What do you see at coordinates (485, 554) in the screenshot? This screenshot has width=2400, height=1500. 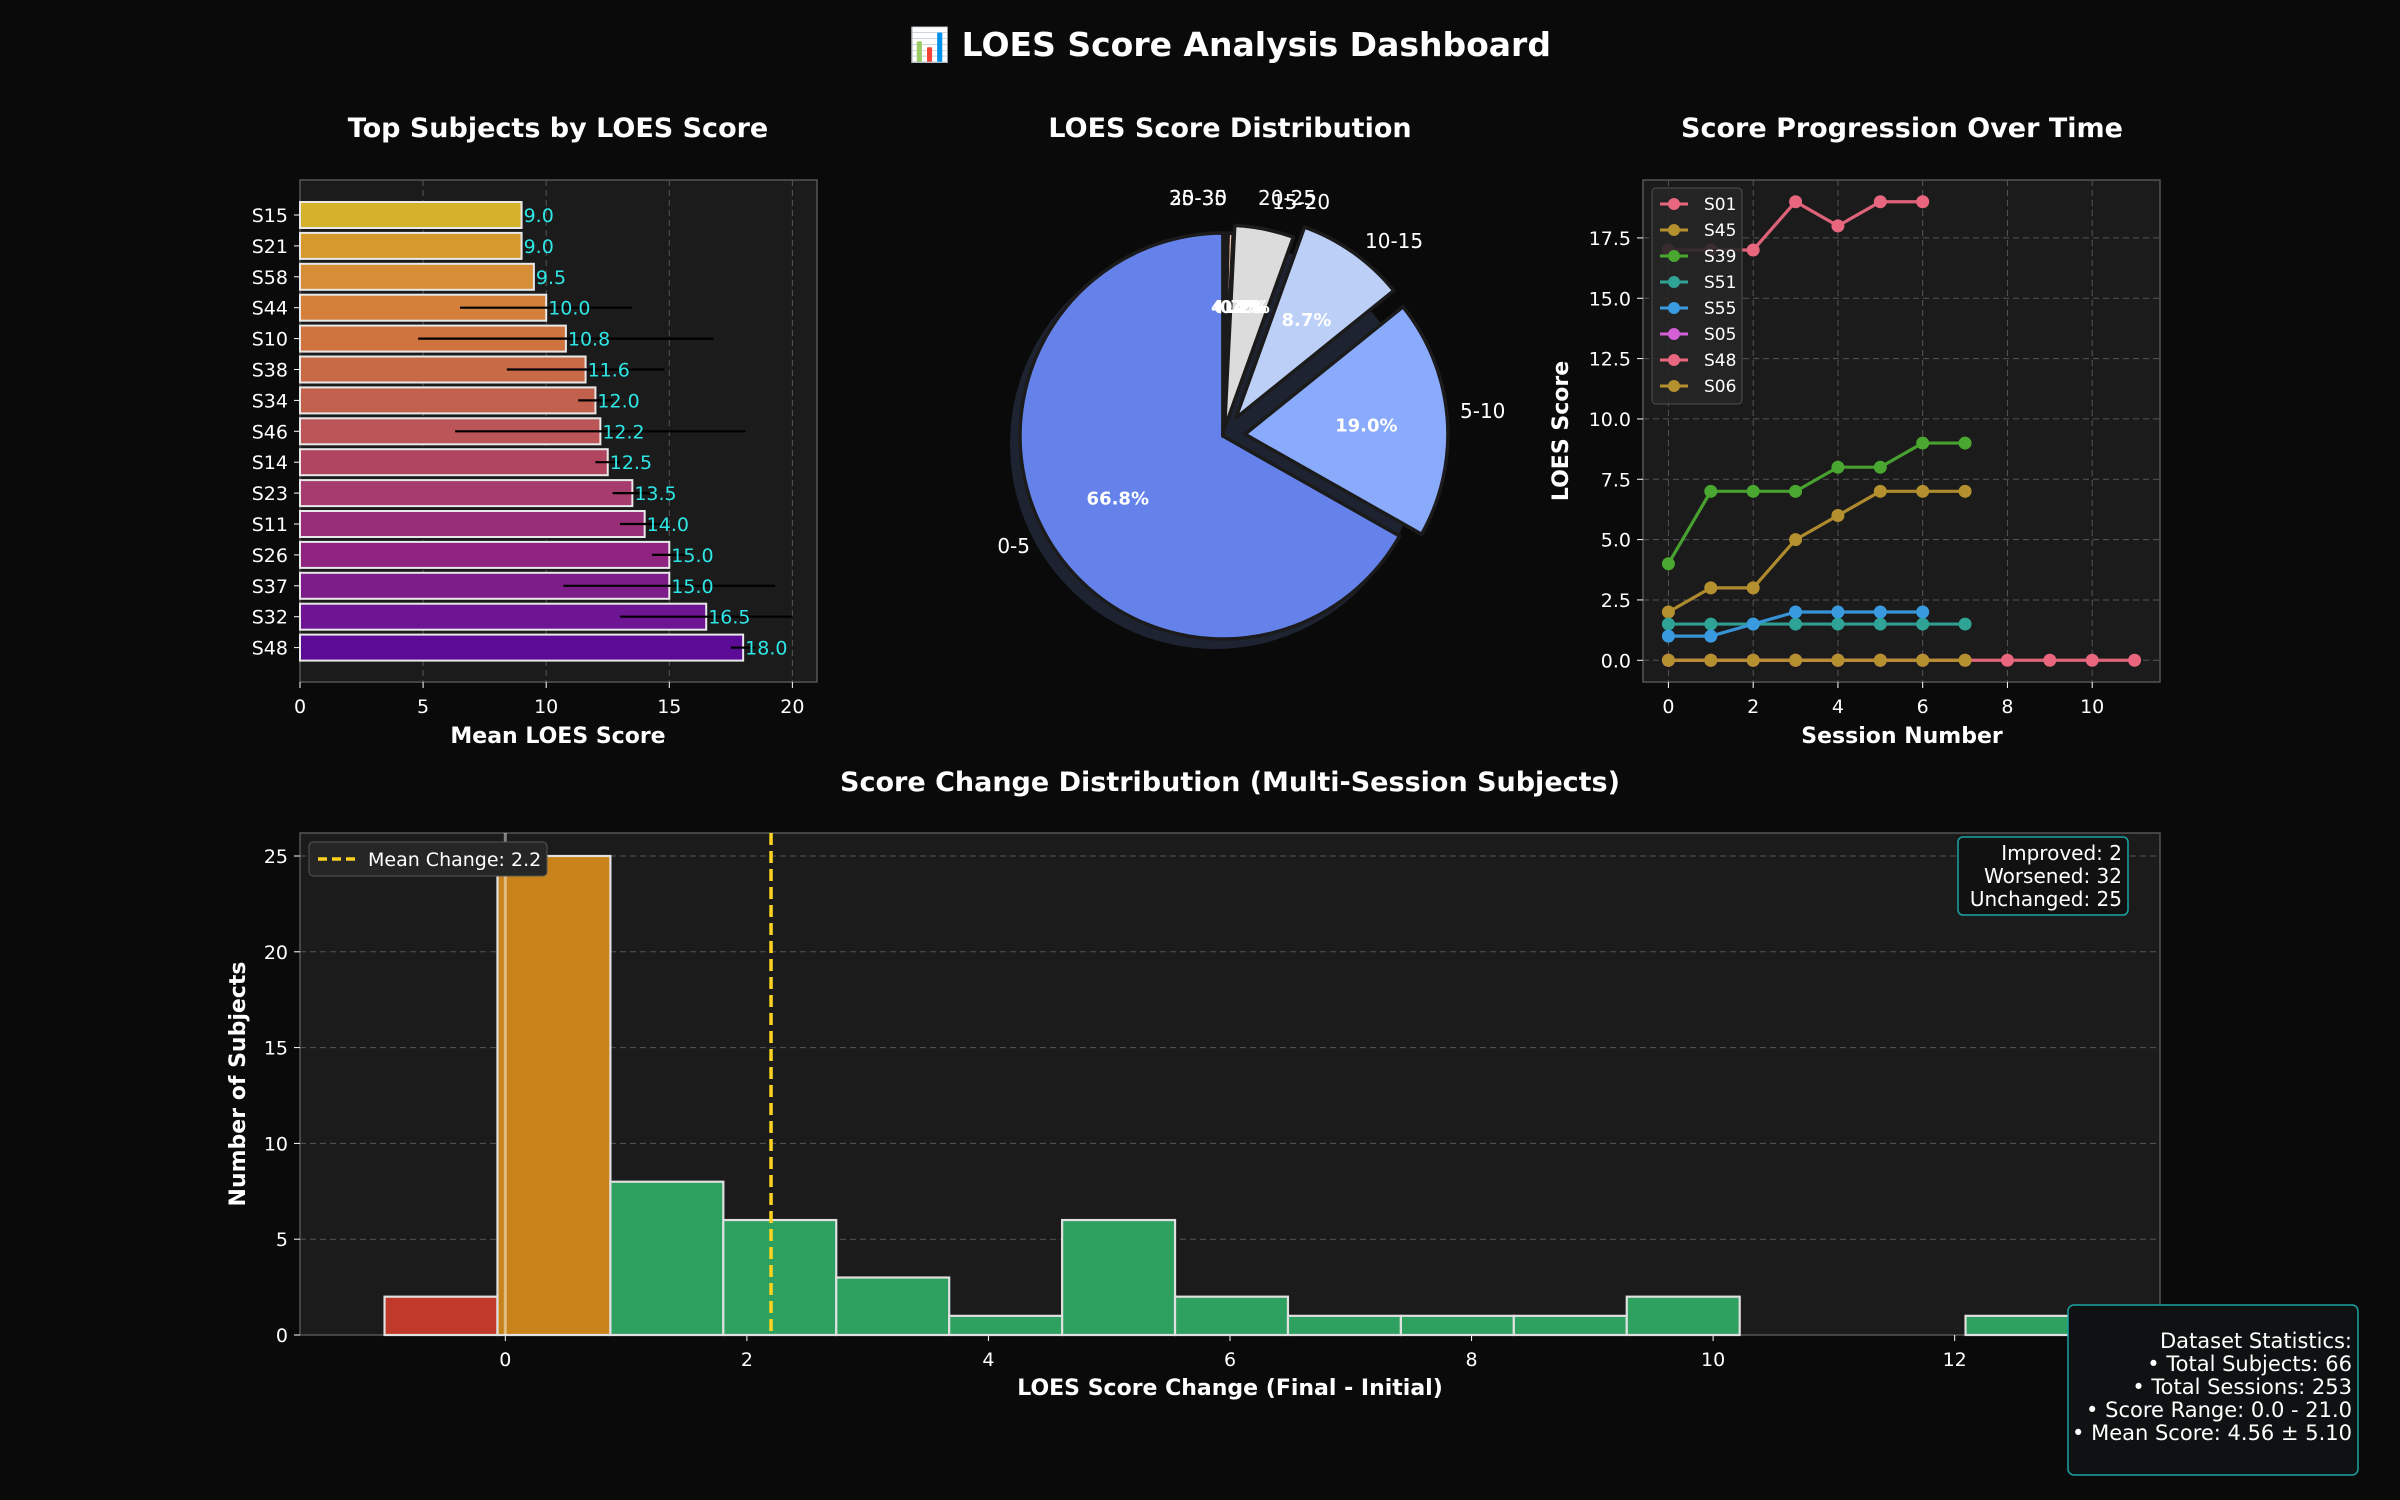 I see `bar-S26` at bounding box center [485, 554].